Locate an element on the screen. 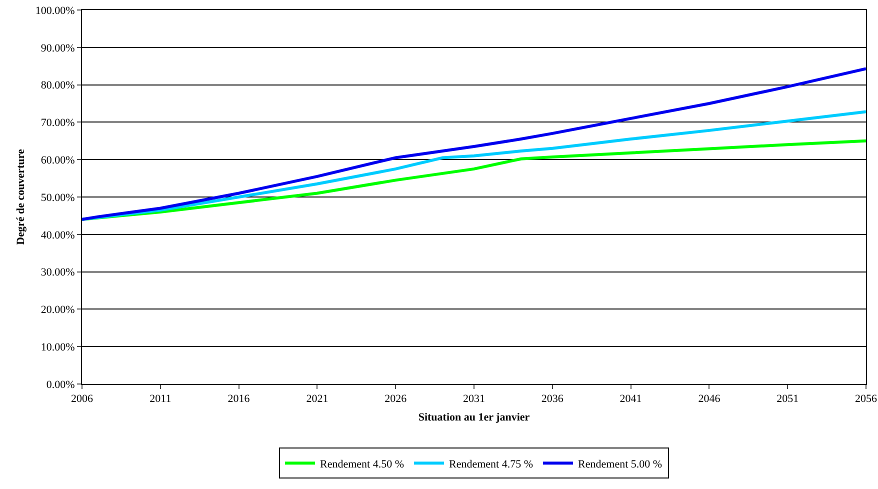 This screenshot has height=489, width=878. x-tick-label: 2056 is located at coordinates (866, 399).